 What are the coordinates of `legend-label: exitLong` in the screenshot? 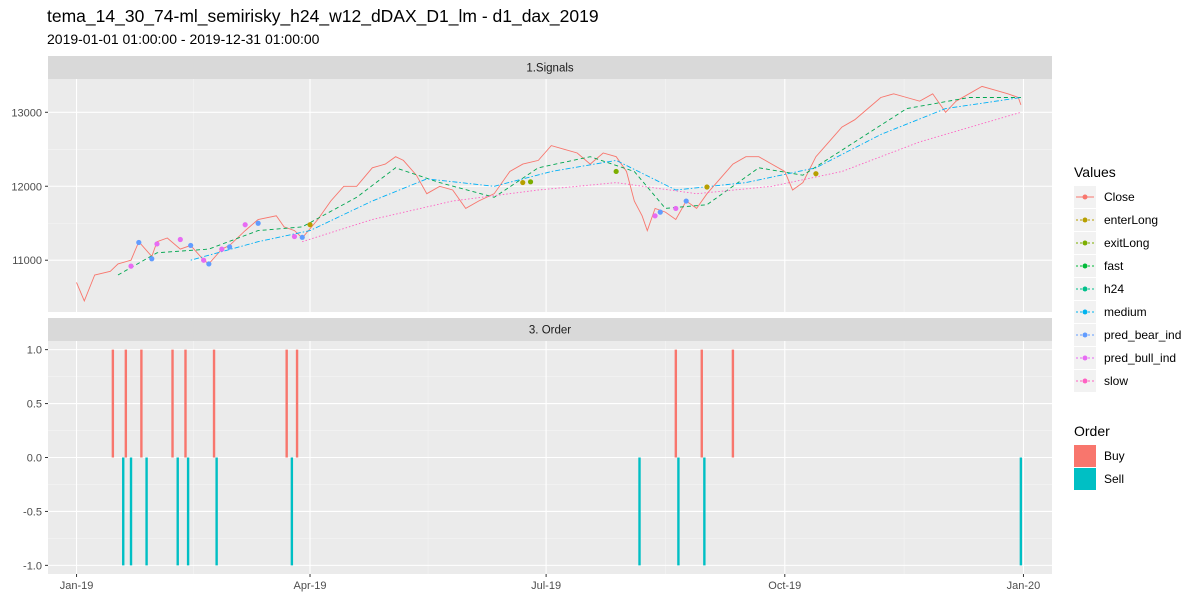 It's located at (1126, 243).